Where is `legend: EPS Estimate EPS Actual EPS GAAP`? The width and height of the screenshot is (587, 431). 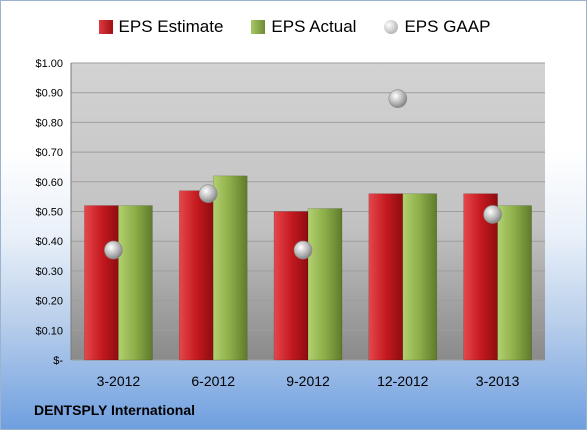 legend: EPS Estimate EPS Actual EPS GAAP is located at coordinates (294, 27).